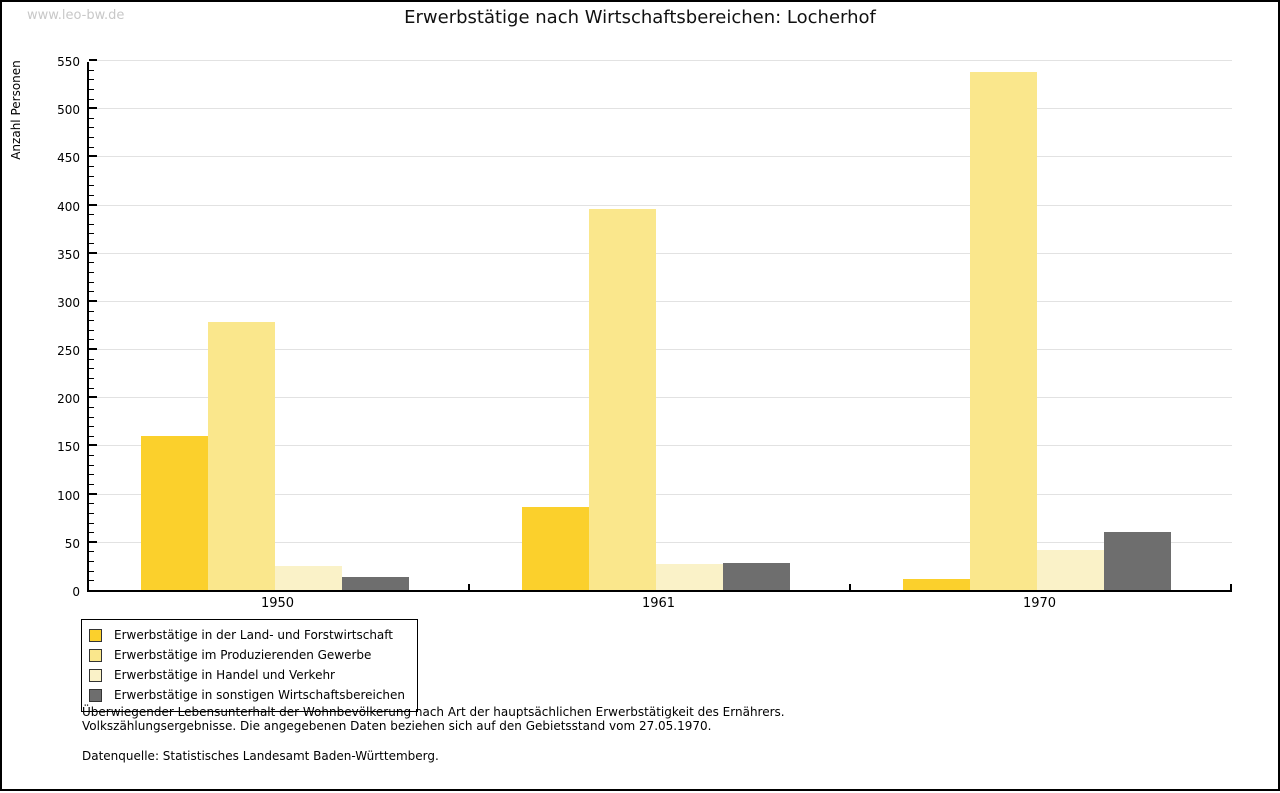  Describe the element at coordinates (277, 603) in the screenshot. I see `x-axis-label-1950: 1950` at that location.